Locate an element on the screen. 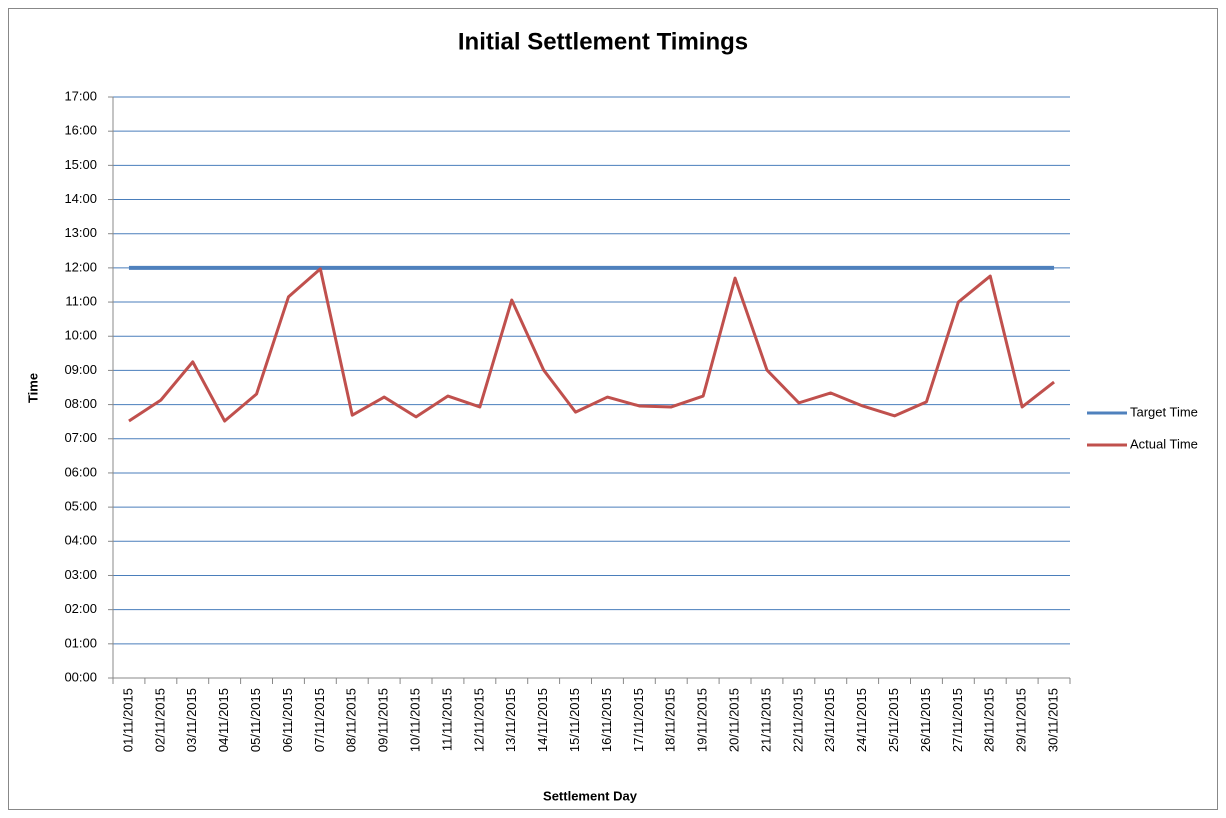 The width and height of the screenshot is (1226, 818). x-tick-label: 12/11/2015 is located at coordinates (478, 720).